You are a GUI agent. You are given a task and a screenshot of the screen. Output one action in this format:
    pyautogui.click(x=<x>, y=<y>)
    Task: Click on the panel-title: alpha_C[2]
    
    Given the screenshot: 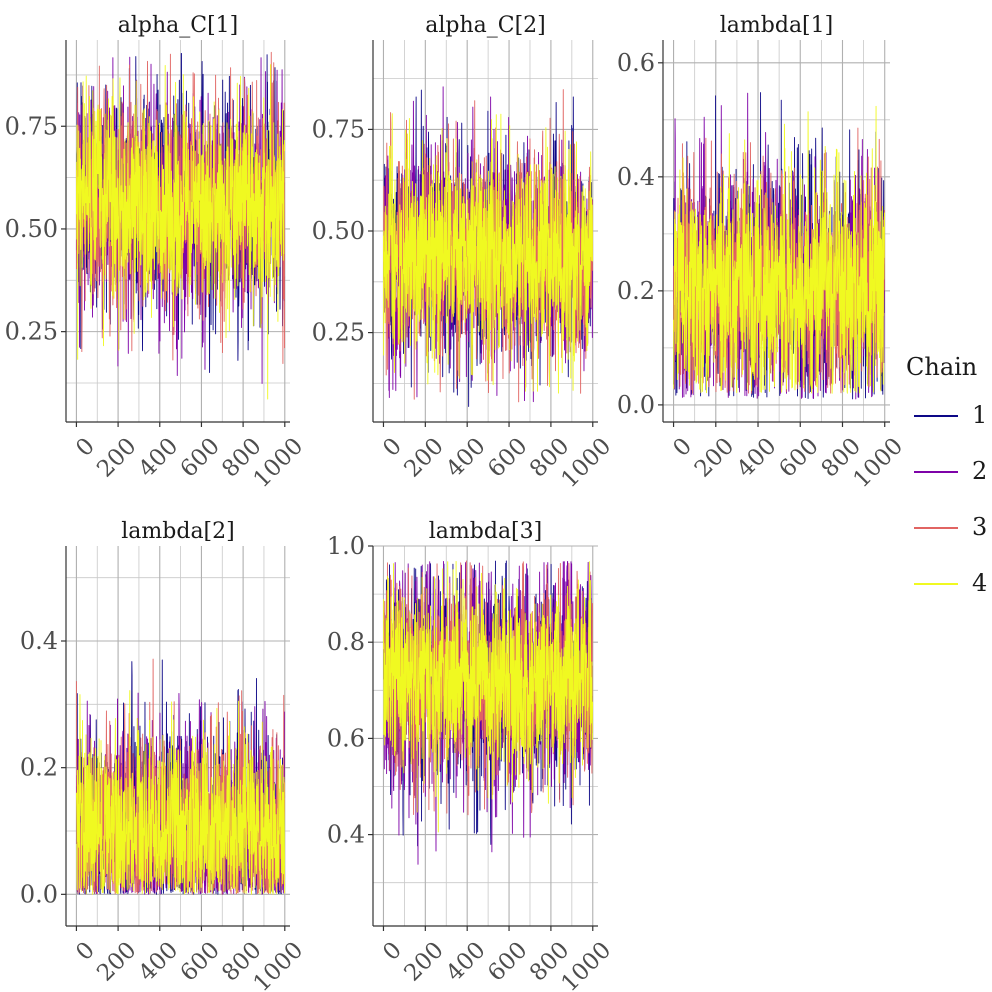 What is the action you would take?
    pyautogui.click(x=485, y=25)
    